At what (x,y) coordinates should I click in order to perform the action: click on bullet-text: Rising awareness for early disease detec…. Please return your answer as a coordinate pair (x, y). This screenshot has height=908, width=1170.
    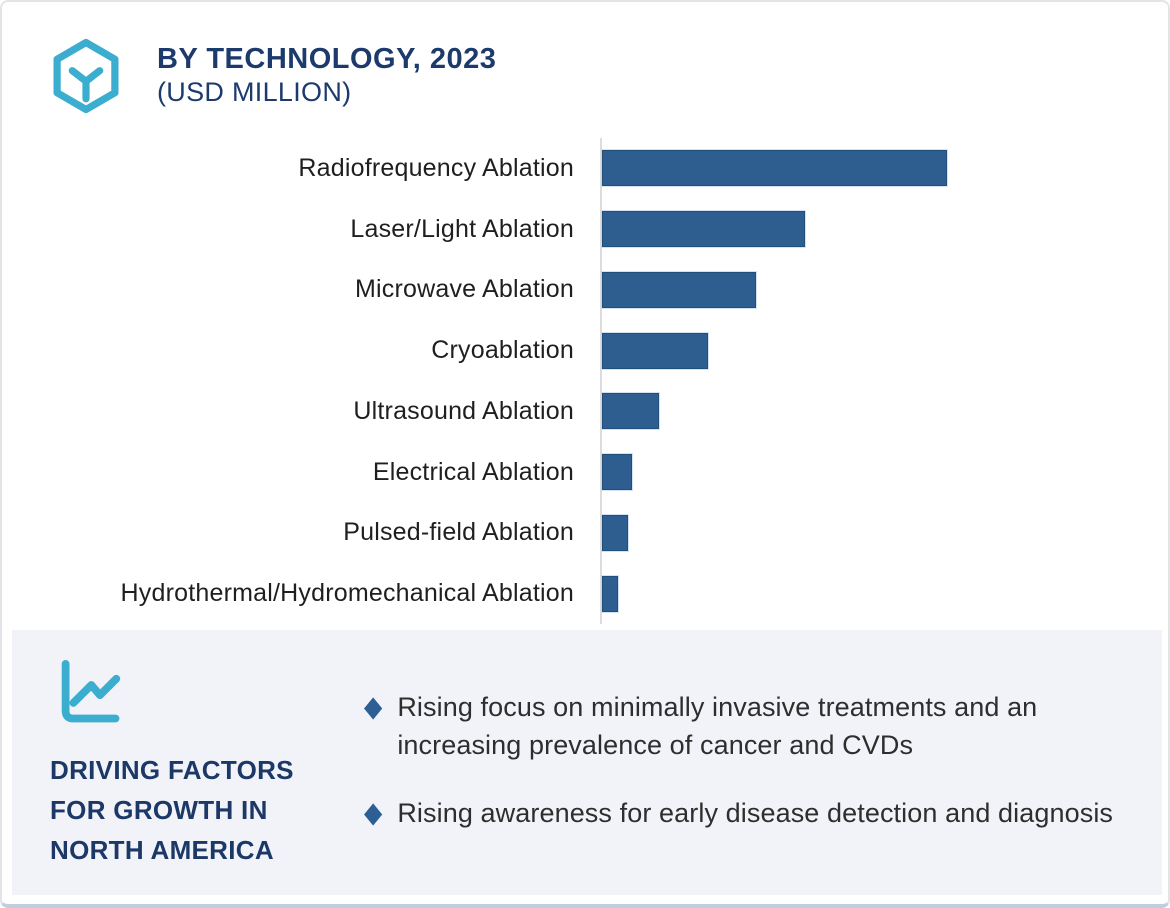
    Looking at the image, I should click on (755, 813).